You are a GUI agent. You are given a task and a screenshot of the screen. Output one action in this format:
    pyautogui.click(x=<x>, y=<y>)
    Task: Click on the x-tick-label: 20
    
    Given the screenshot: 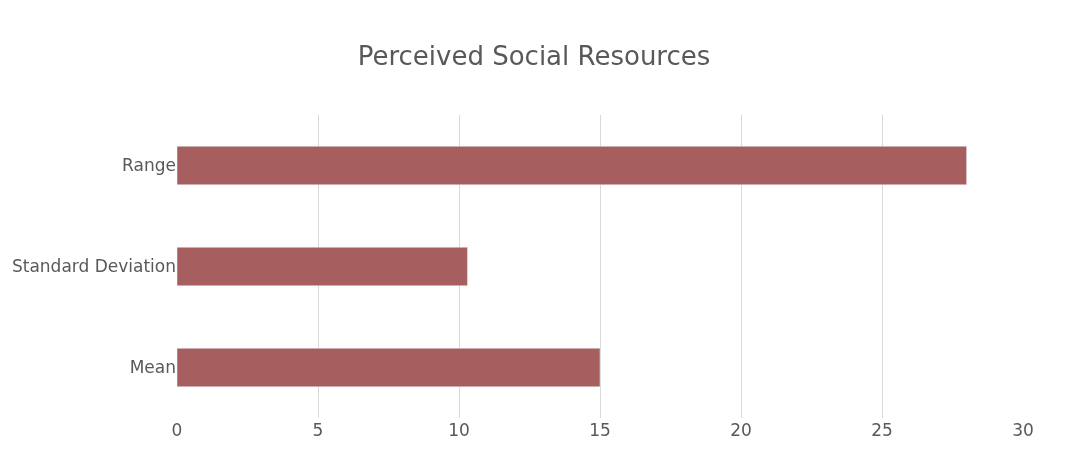 What is the action you would take?
    pyautogui.click(x=741, y=430)
    